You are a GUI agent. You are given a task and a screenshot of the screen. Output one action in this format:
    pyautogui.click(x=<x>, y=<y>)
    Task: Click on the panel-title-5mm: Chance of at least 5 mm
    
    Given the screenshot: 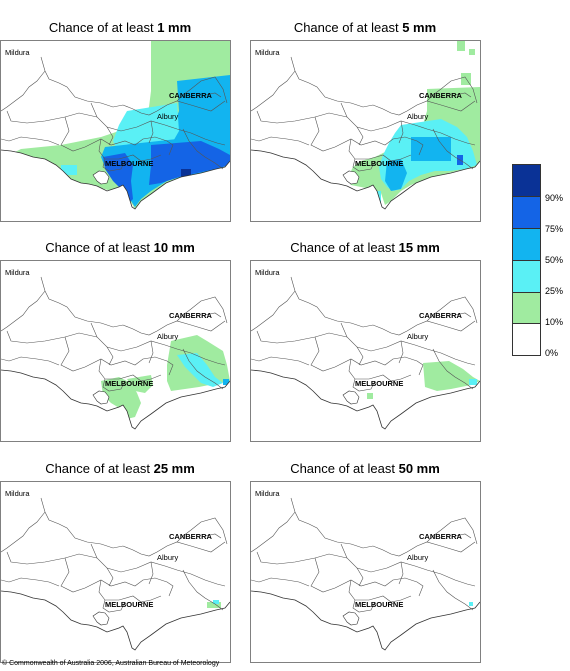 What is the action you would take?
    pyautogui.click(x=365, y=27)
    